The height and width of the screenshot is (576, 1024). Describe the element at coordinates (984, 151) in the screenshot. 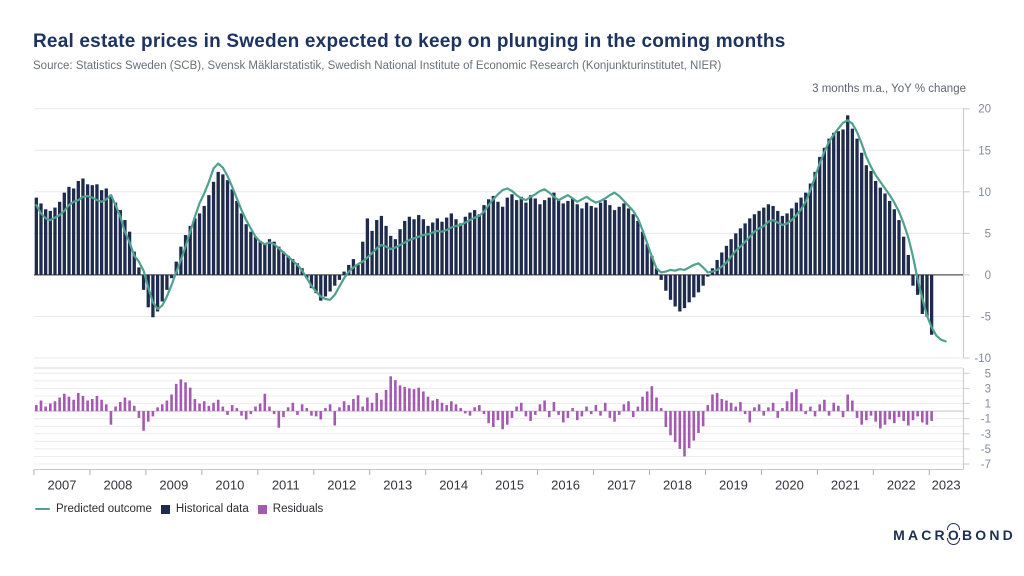

I see `svg-text: 15` at that location.